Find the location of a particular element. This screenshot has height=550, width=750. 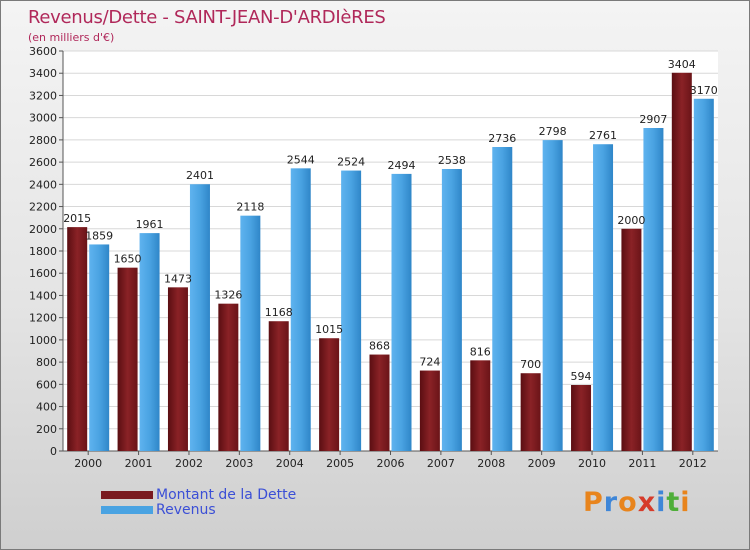

x-tick-label: 2003 is located at coordinates (239, 463).